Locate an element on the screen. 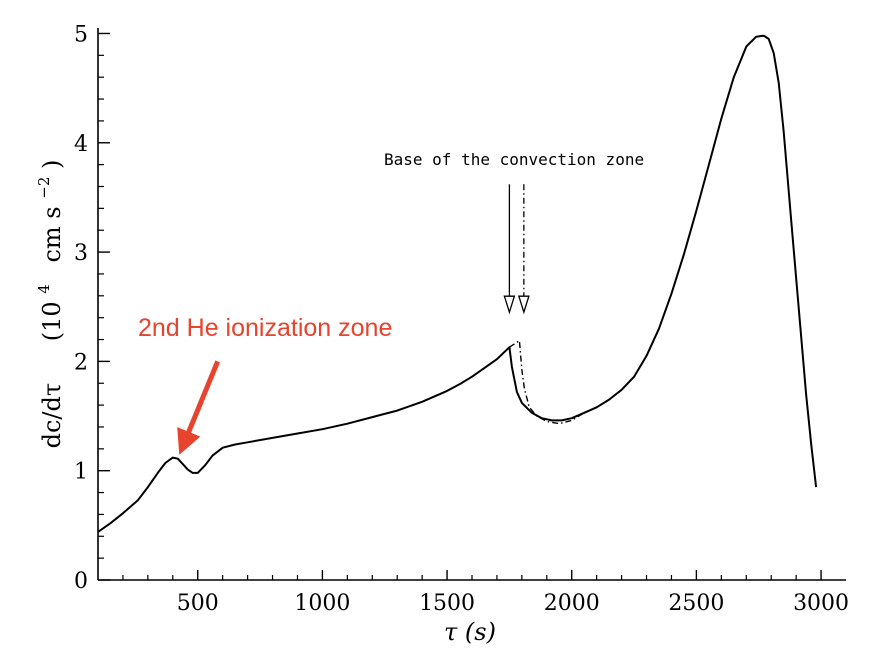 The image size is (884, 664). x-ticks is located at coordinates (472, 575).